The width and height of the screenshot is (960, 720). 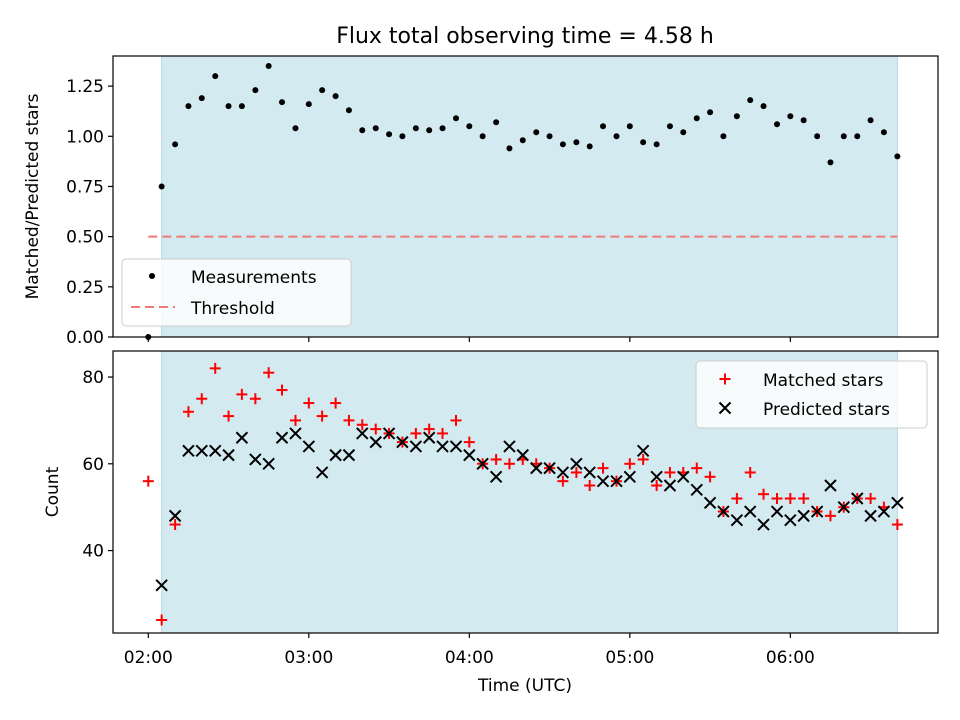 What do you see at coordinates (254, 278) in the screenshot?
I see `top-legend-measurements-label: Measurements` at bounding box center [254, 278].